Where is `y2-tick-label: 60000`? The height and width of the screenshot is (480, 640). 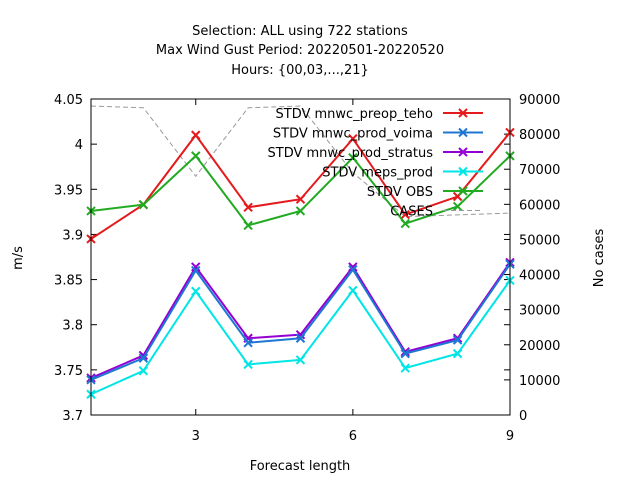
y2-tick-label: 60000 is located at coordinates (539, 205).